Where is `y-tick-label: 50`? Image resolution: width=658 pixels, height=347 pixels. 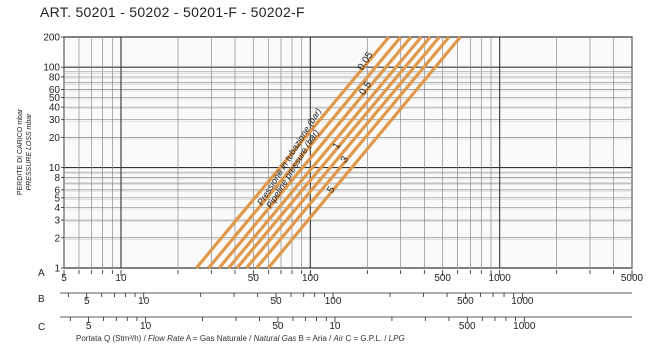
y-tick-label: 50 is located at coordinates (55, 98).